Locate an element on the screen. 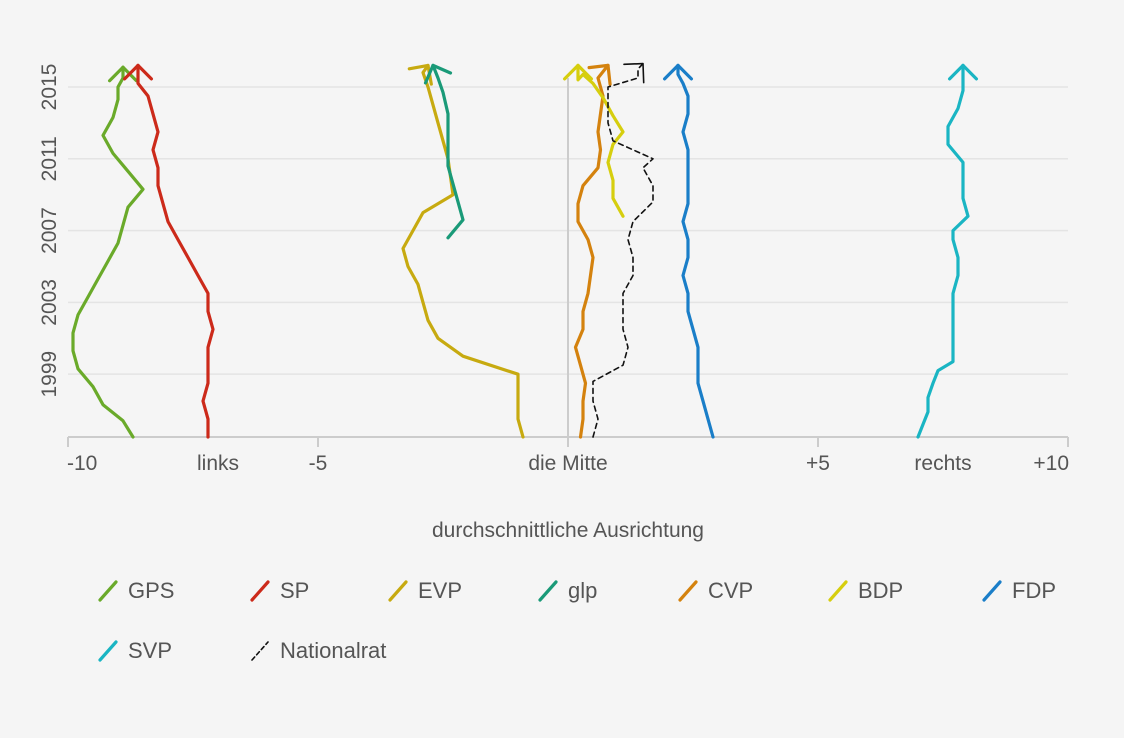 The width and height of the screenshot is (1124, 738). legend-item-nationalrat: Nationalrat is located at coordinates (318, 650).